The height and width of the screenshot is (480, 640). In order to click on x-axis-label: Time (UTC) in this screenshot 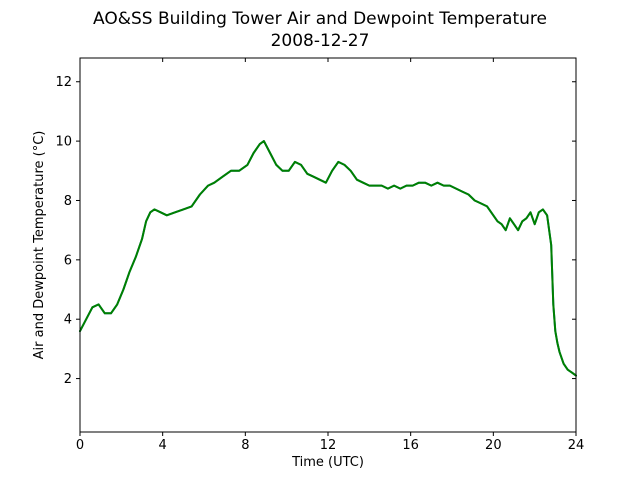, I will do `click(327, 462)`.